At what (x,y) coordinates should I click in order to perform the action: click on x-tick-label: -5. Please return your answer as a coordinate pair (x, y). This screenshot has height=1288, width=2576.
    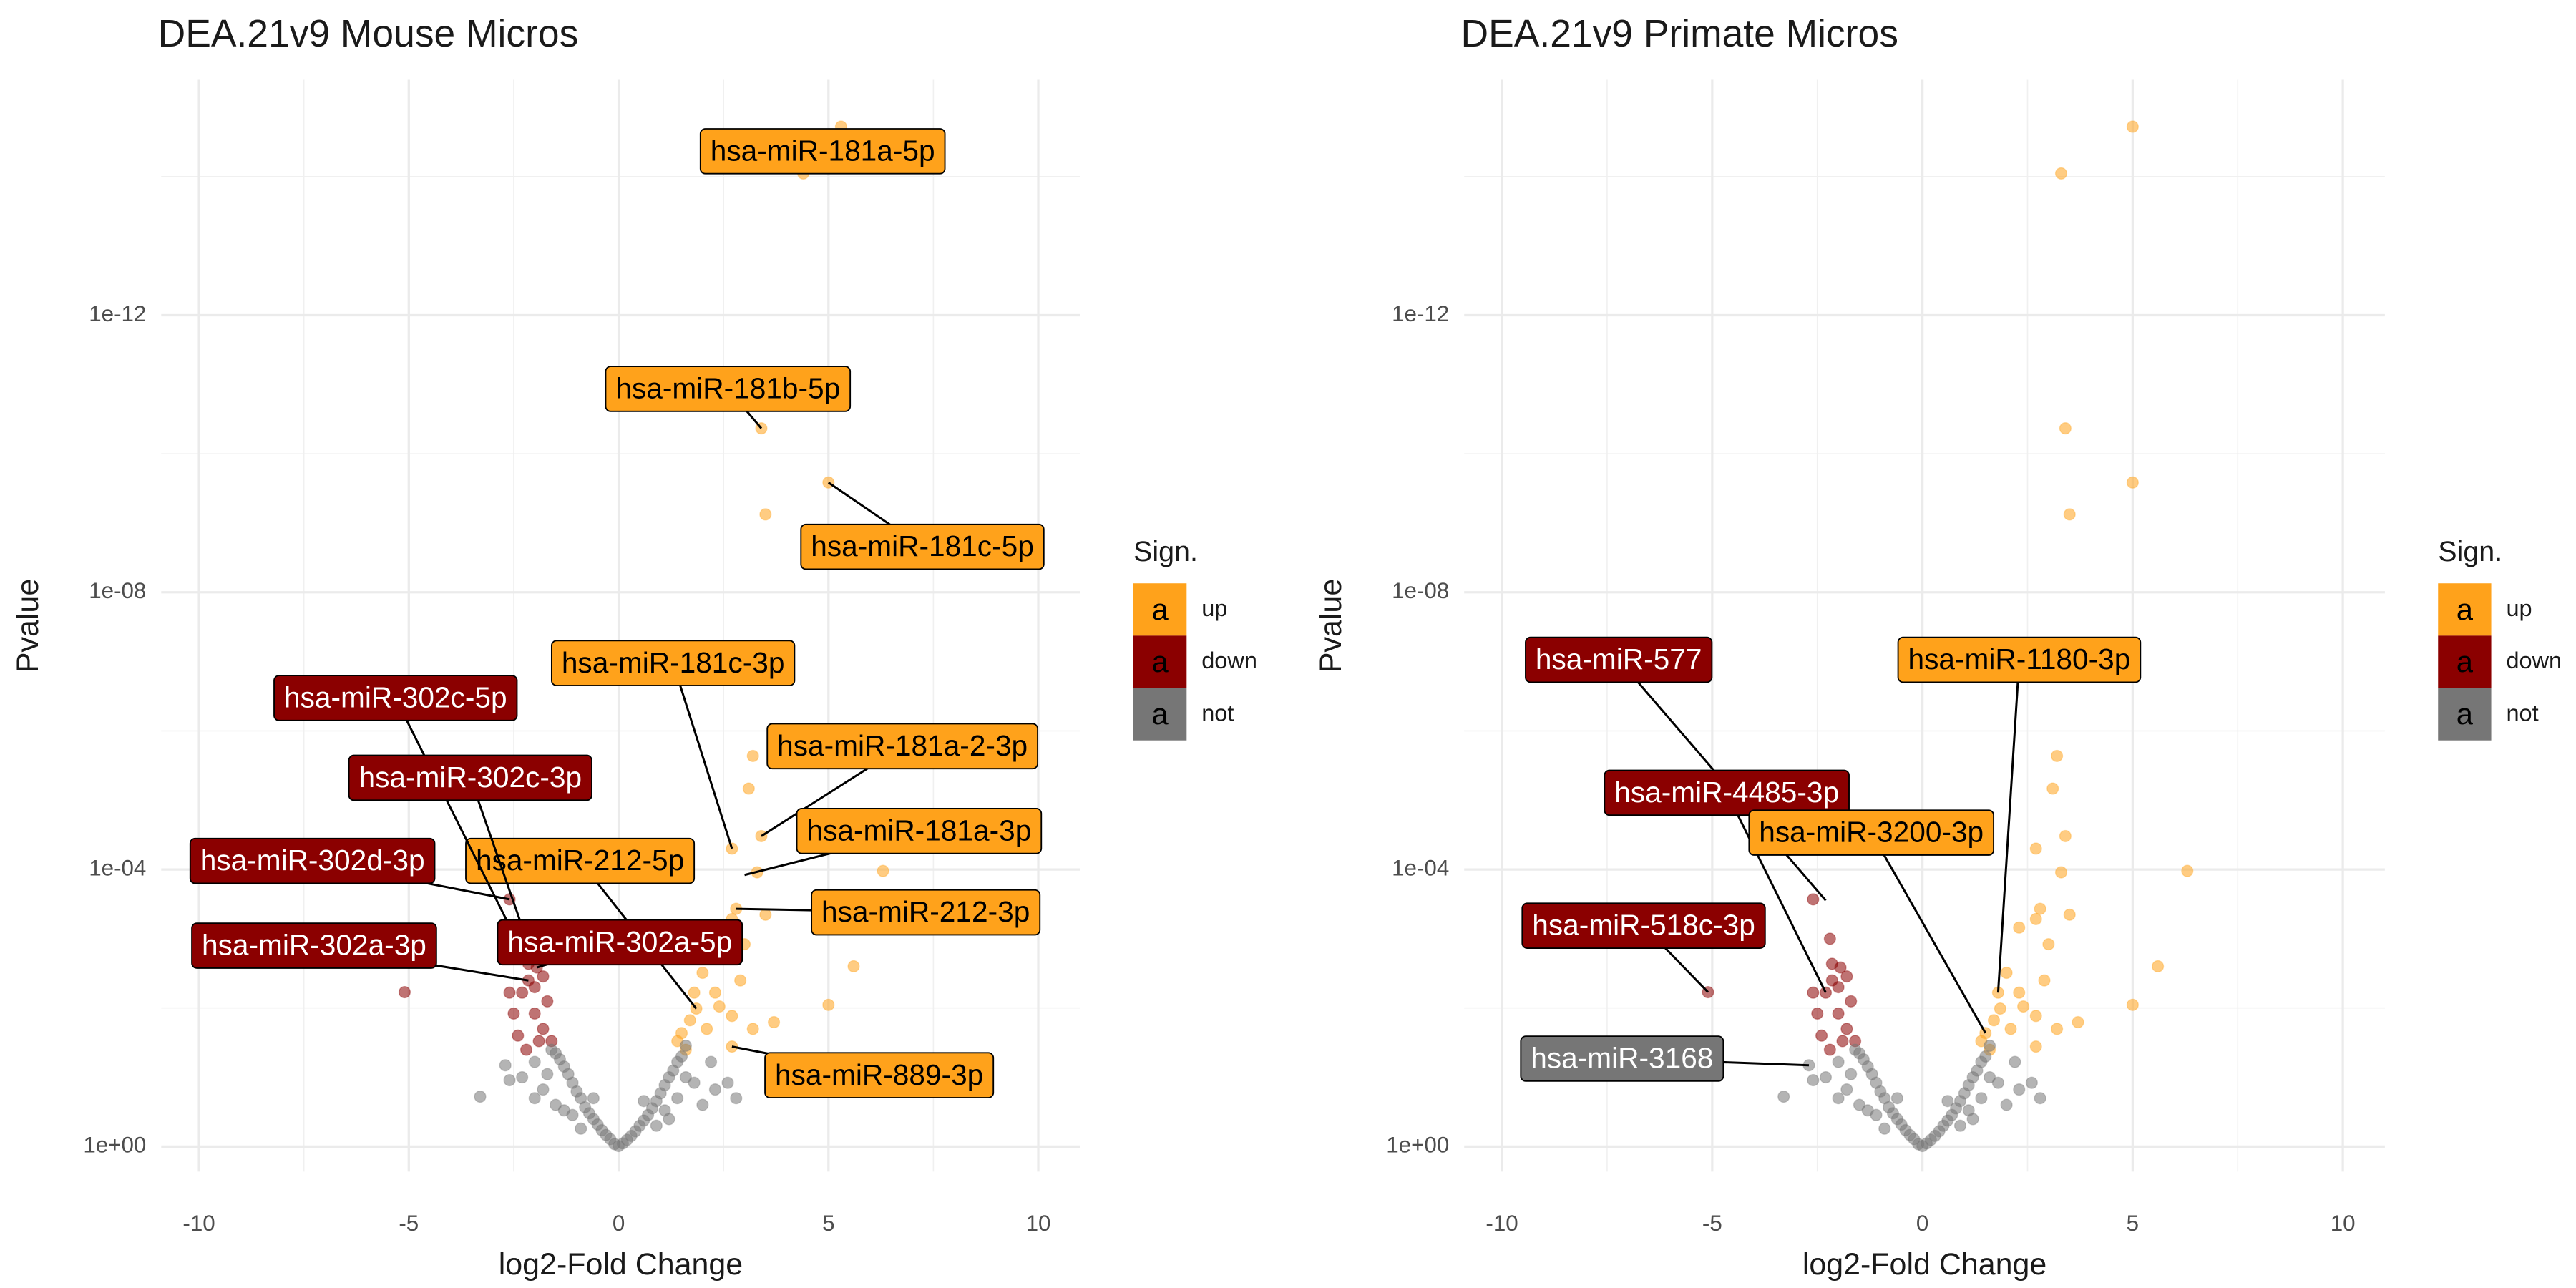
    Looking at the image, I should click on (1712, 1223).